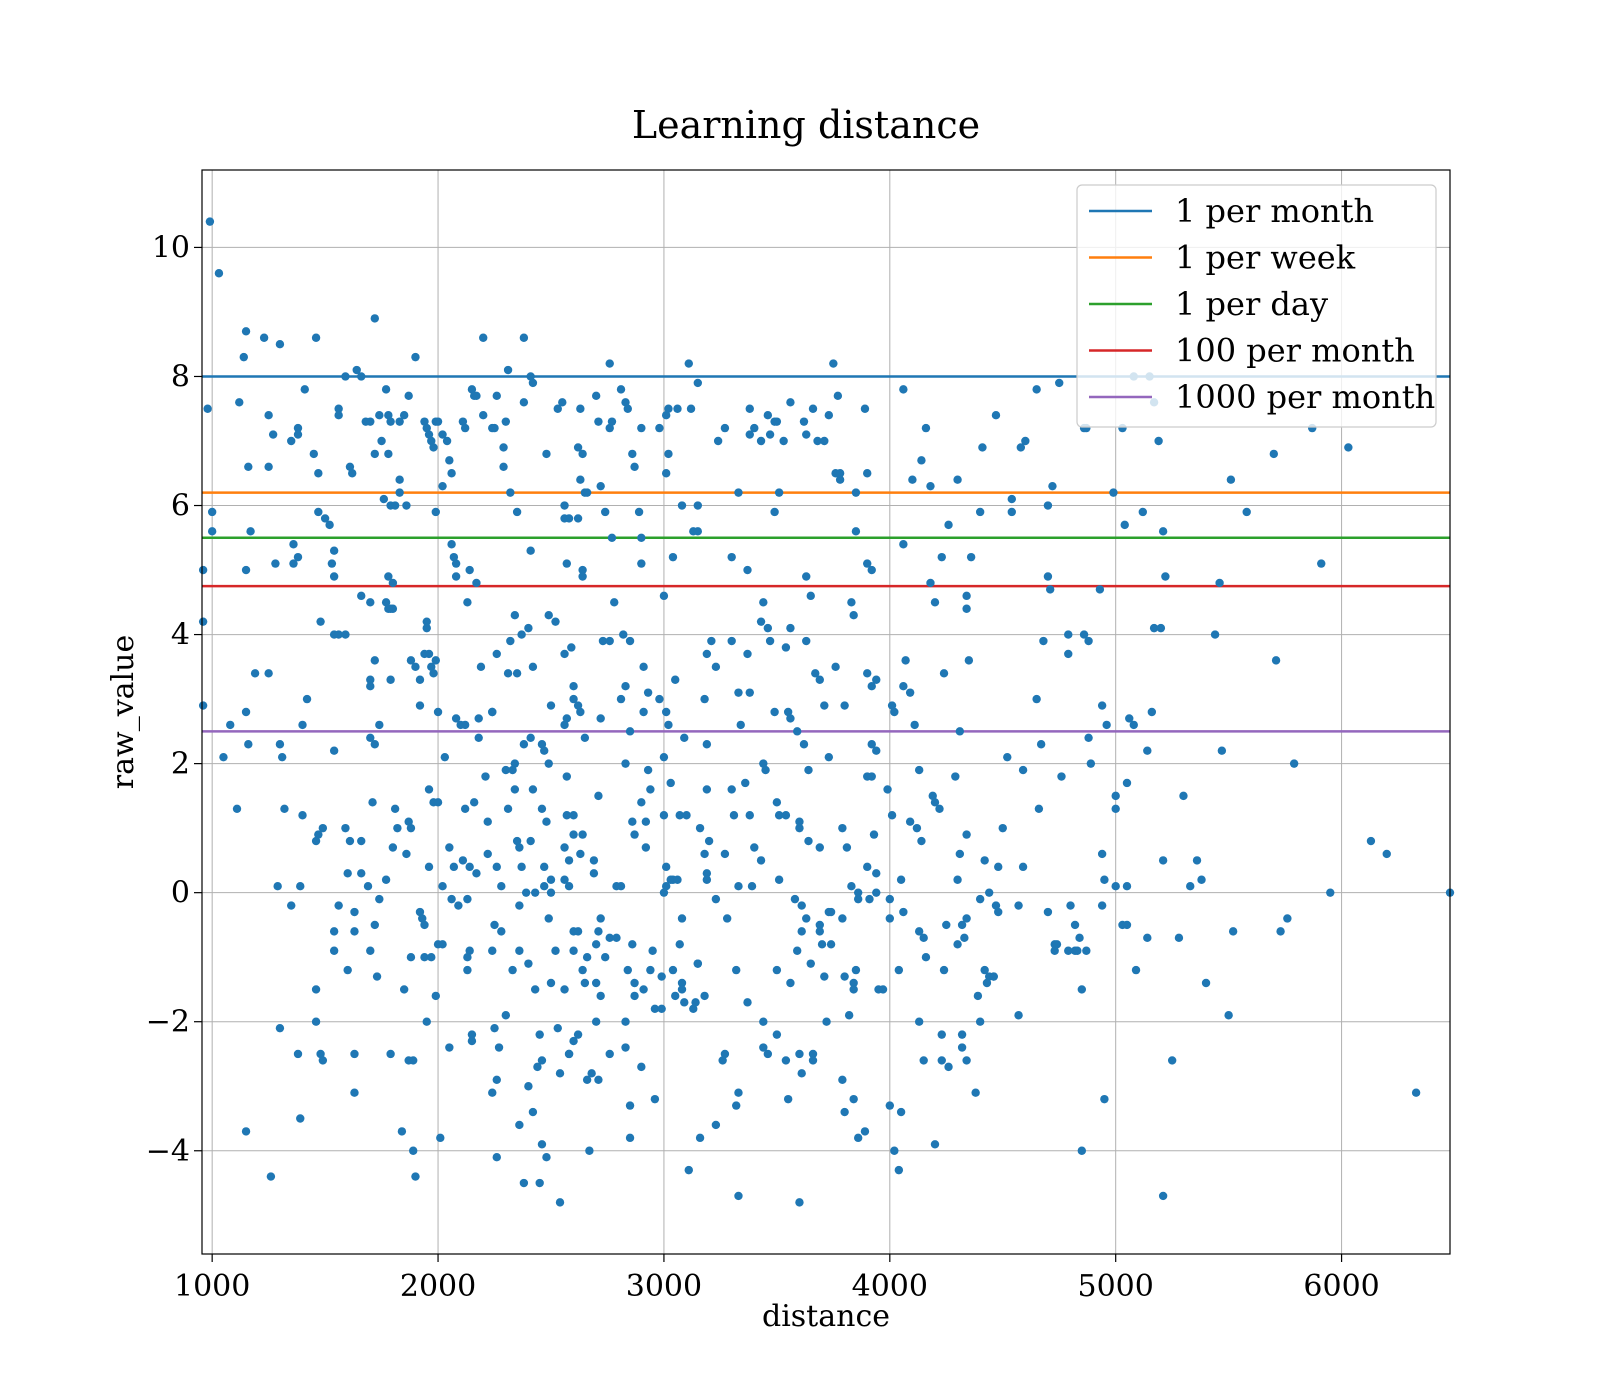 This screenshot has width=1600, height=1400. Describe the element at coordinates (180, 764) in the screenshot. I see `y-tick-label: 2` at that location.